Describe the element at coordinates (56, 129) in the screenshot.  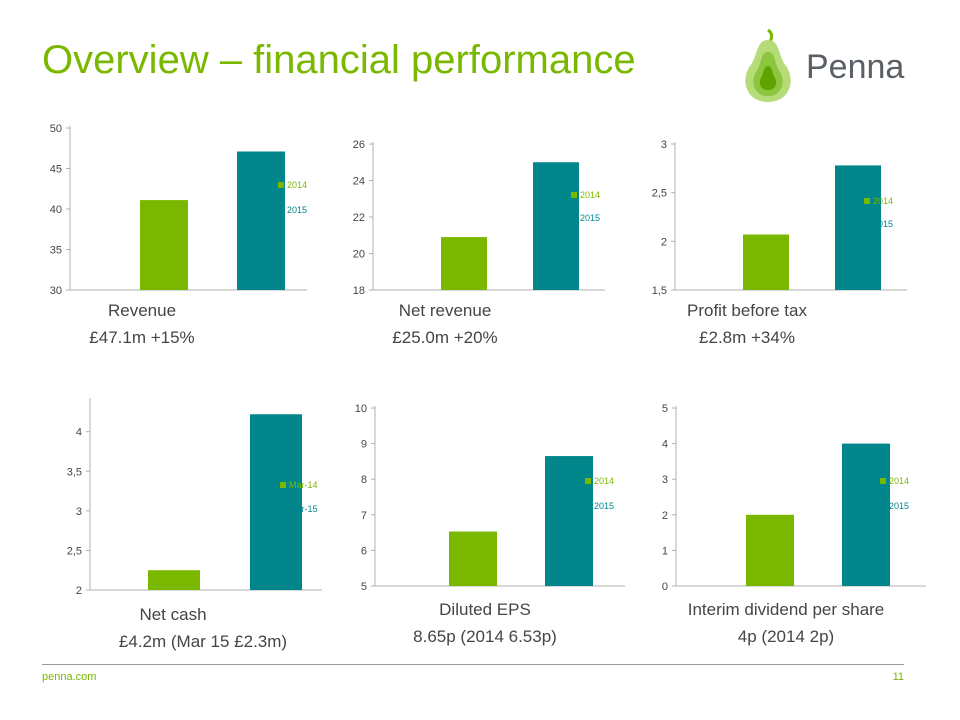
I see `y-tick-label: 50` at that location.